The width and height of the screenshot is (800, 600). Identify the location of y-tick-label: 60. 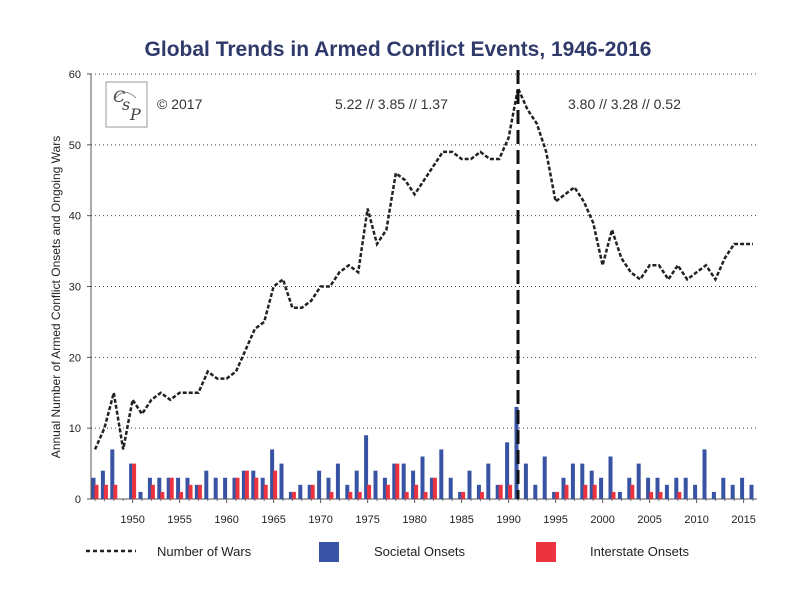
(75, 75).